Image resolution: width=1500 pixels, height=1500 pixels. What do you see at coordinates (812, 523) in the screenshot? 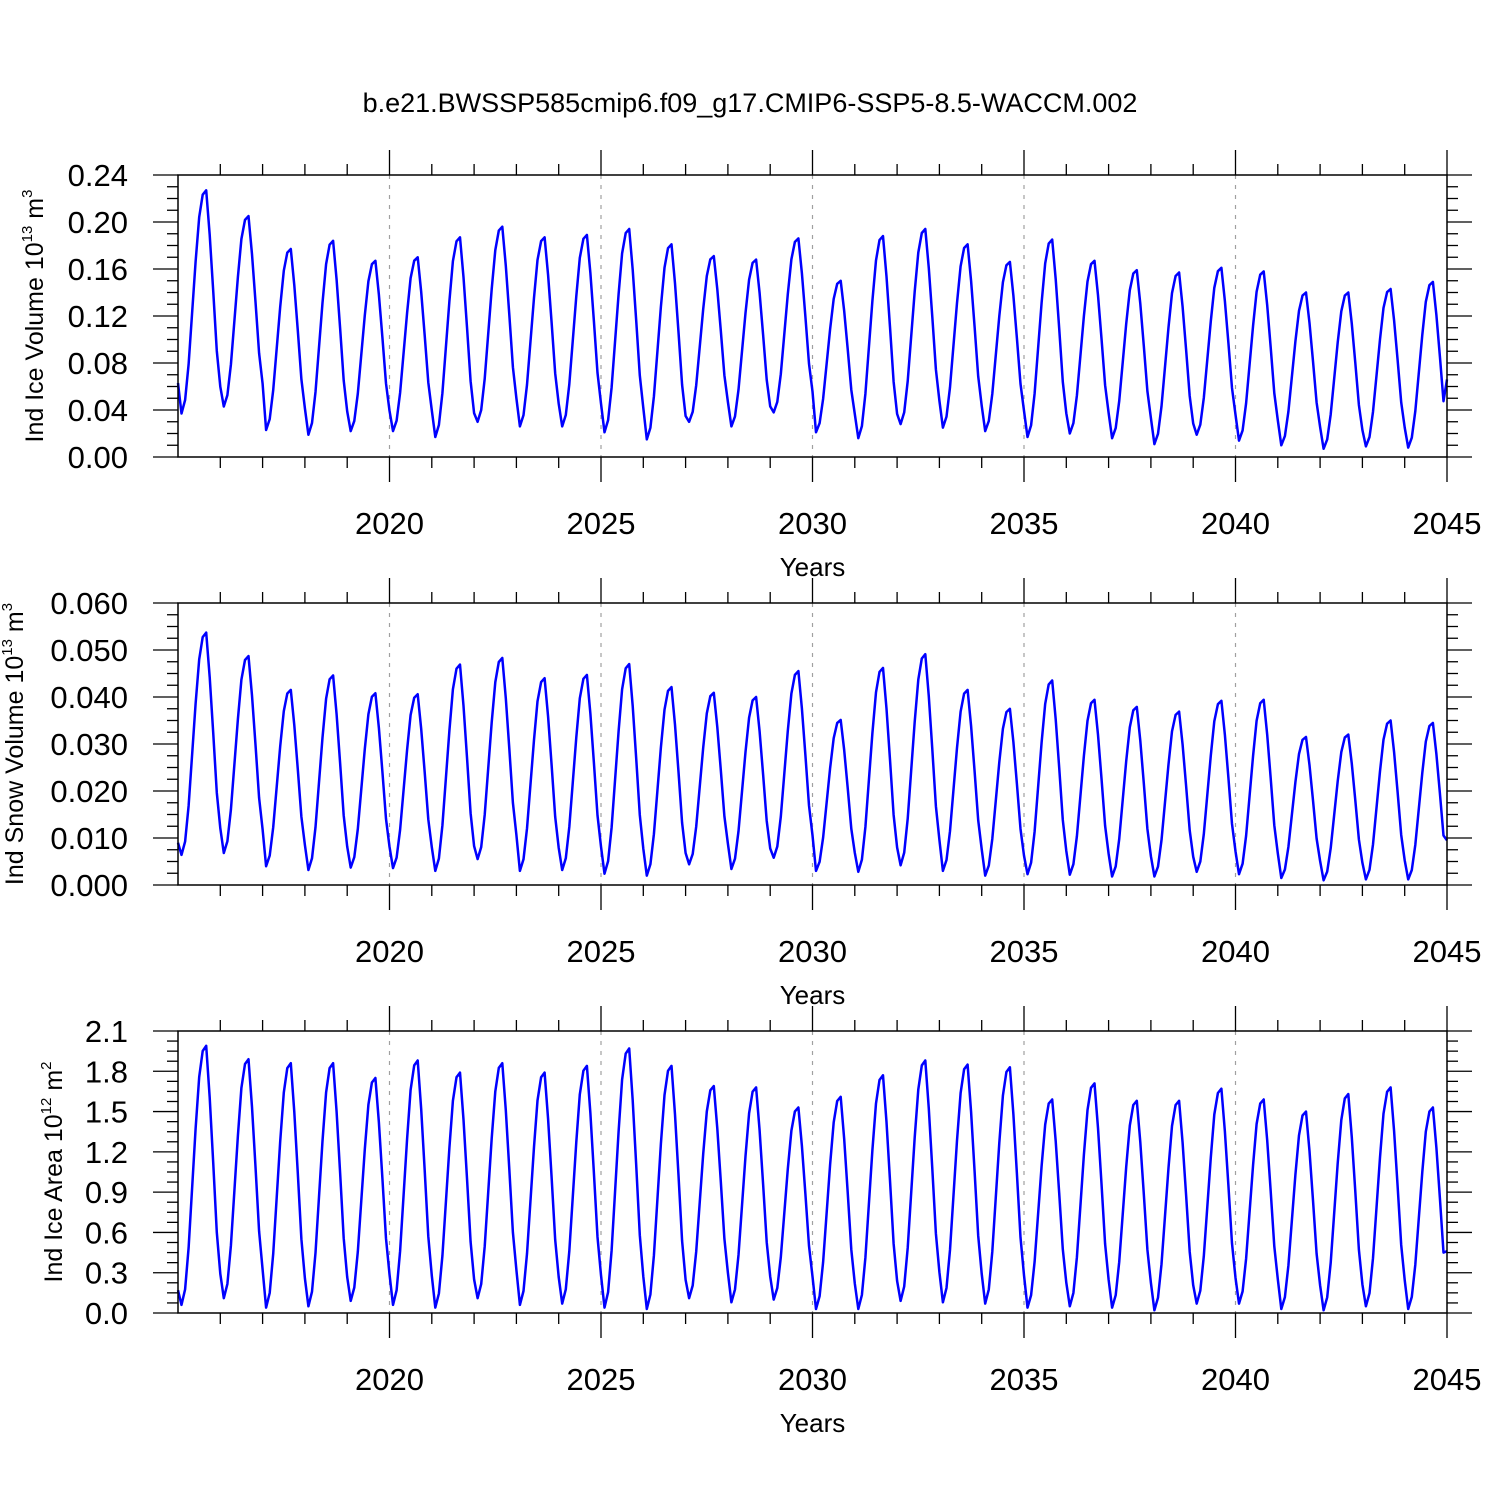
I see `ice-volume-x-tick-label: 2030` at bounding box center [812, 523].